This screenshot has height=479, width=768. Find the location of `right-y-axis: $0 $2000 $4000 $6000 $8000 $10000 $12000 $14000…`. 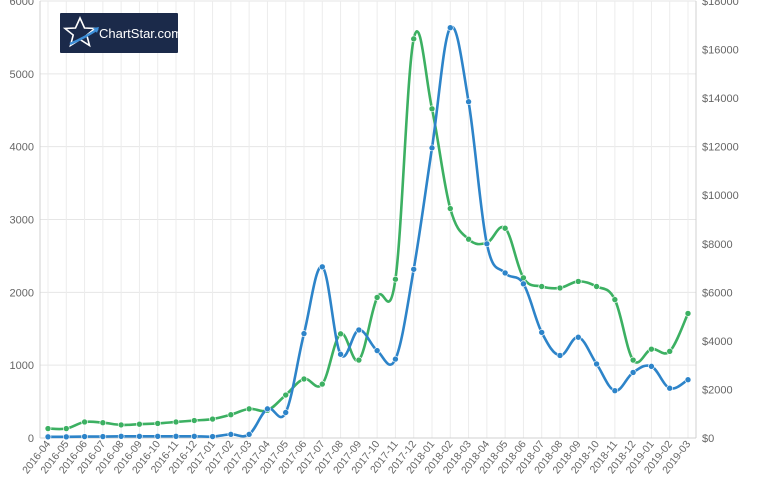

right-y-axis: $0 $2000 $4000 $6000 $8000 $10000 $12000 $14000… is located at coordinates (720, 222).